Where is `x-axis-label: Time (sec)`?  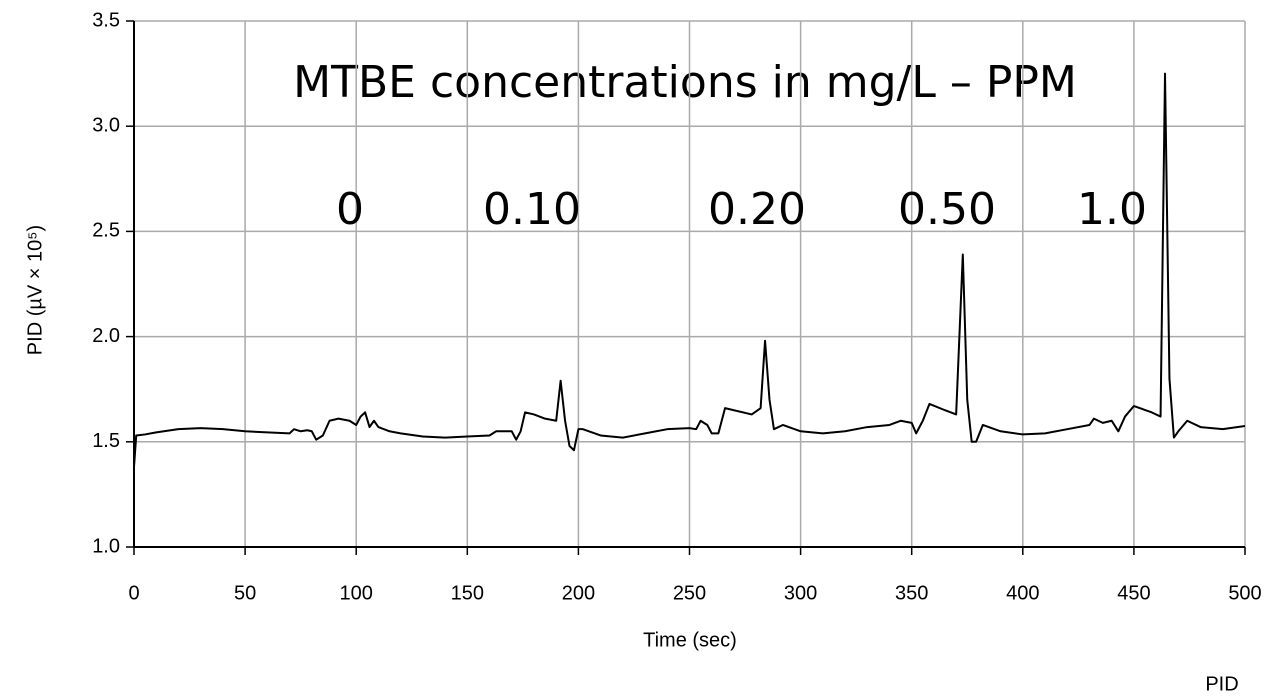
x-axis-label: Time (sec) is located at coordinates (690, 640).